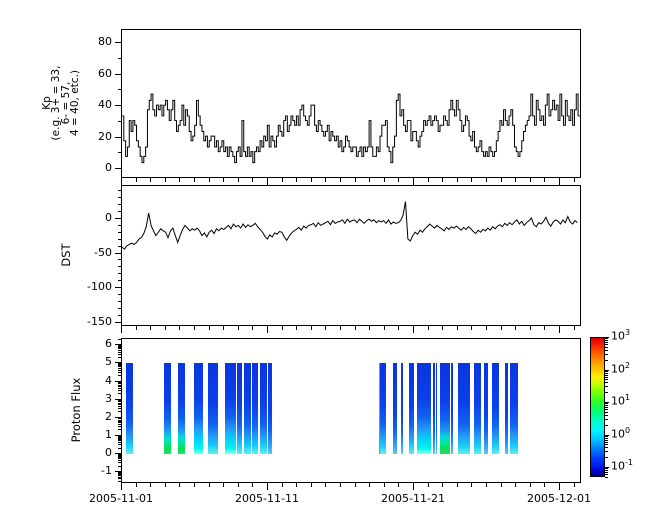 The height and width of the screenshot is (523, 665). Describe the element at coordinates (105, 105) in the screenshot. I see `kp-y-tick-label: 40` at that location.